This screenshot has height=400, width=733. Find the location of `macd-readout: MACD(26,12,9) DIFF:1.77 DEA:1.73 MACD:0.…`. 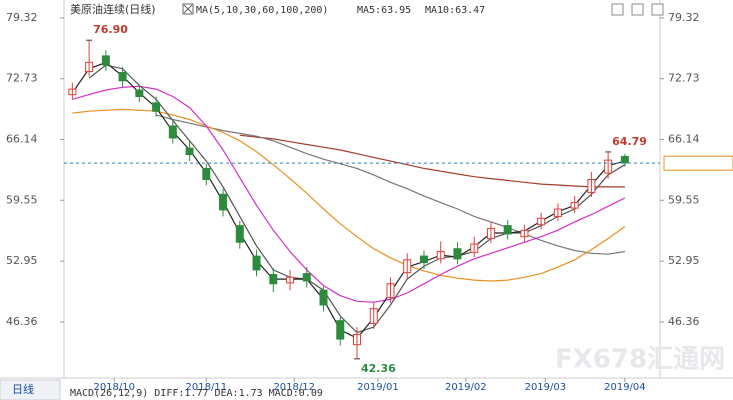

macd-readout: MACD(26,12,9) DIFF:1.77 DEA:1.73 MACD:0.… is located at coordinates (196, 393).